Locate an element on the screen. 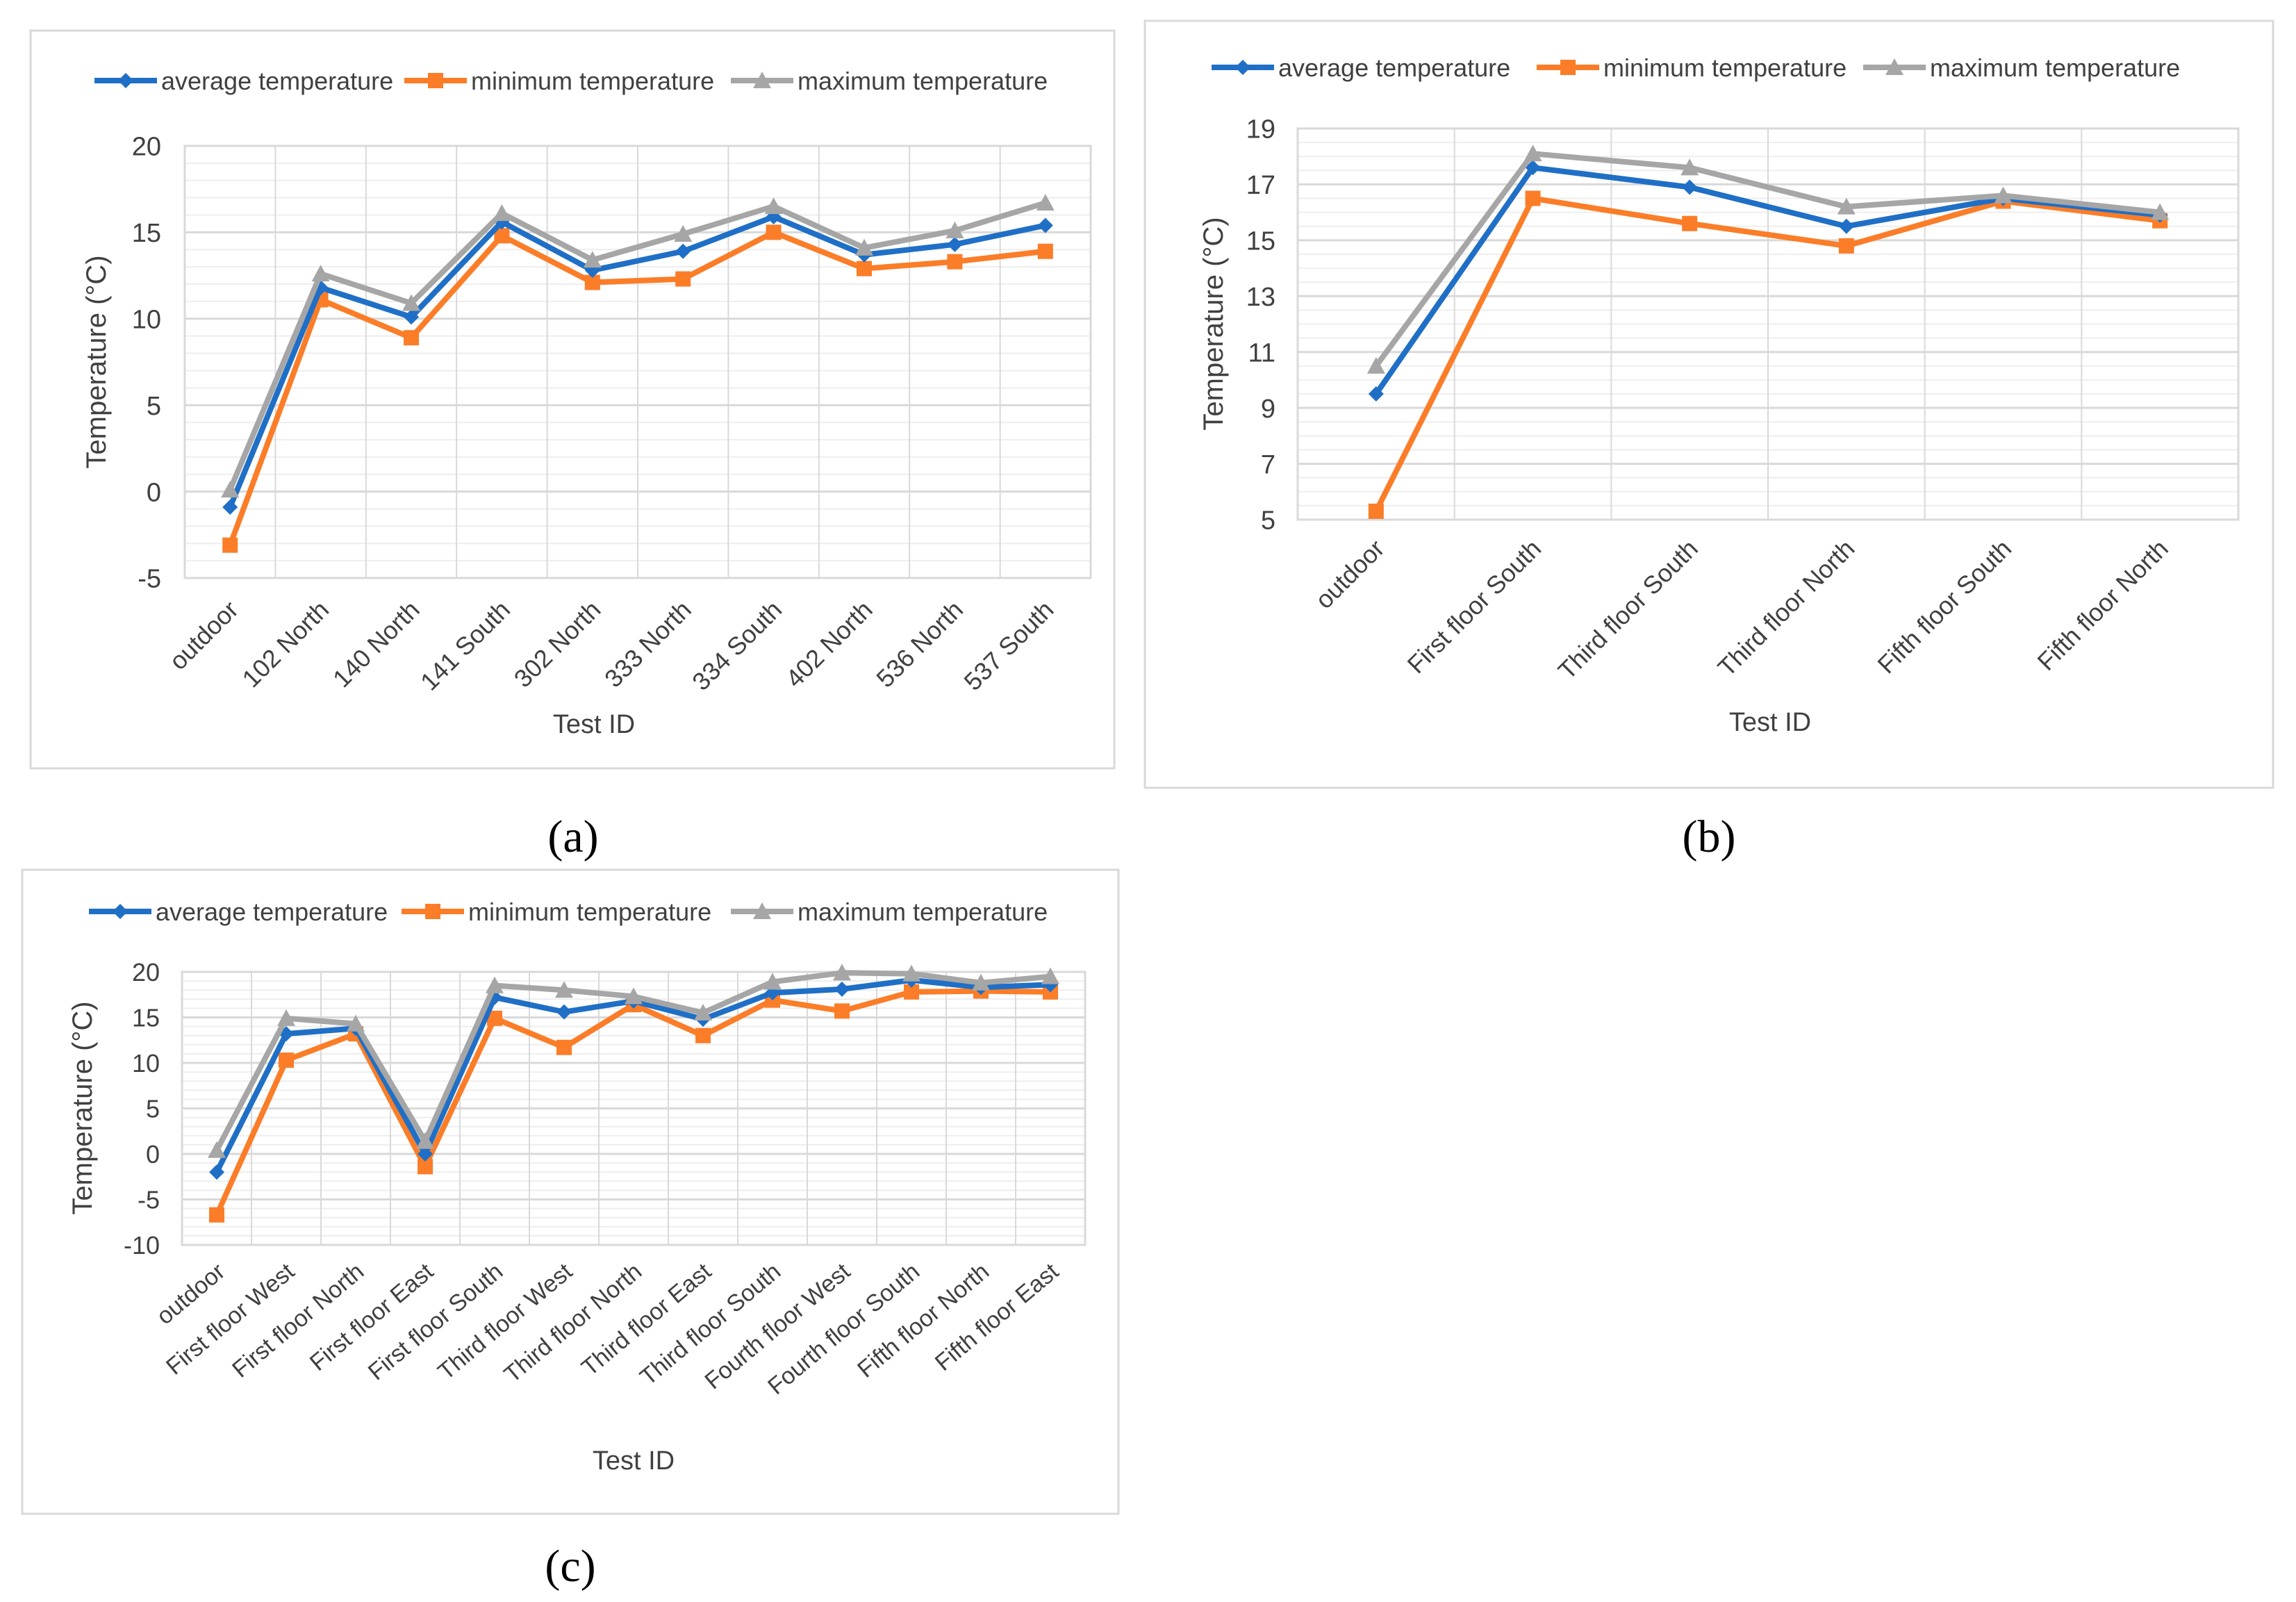  y-tick-label: -5 is located at coordinates (149, 579).